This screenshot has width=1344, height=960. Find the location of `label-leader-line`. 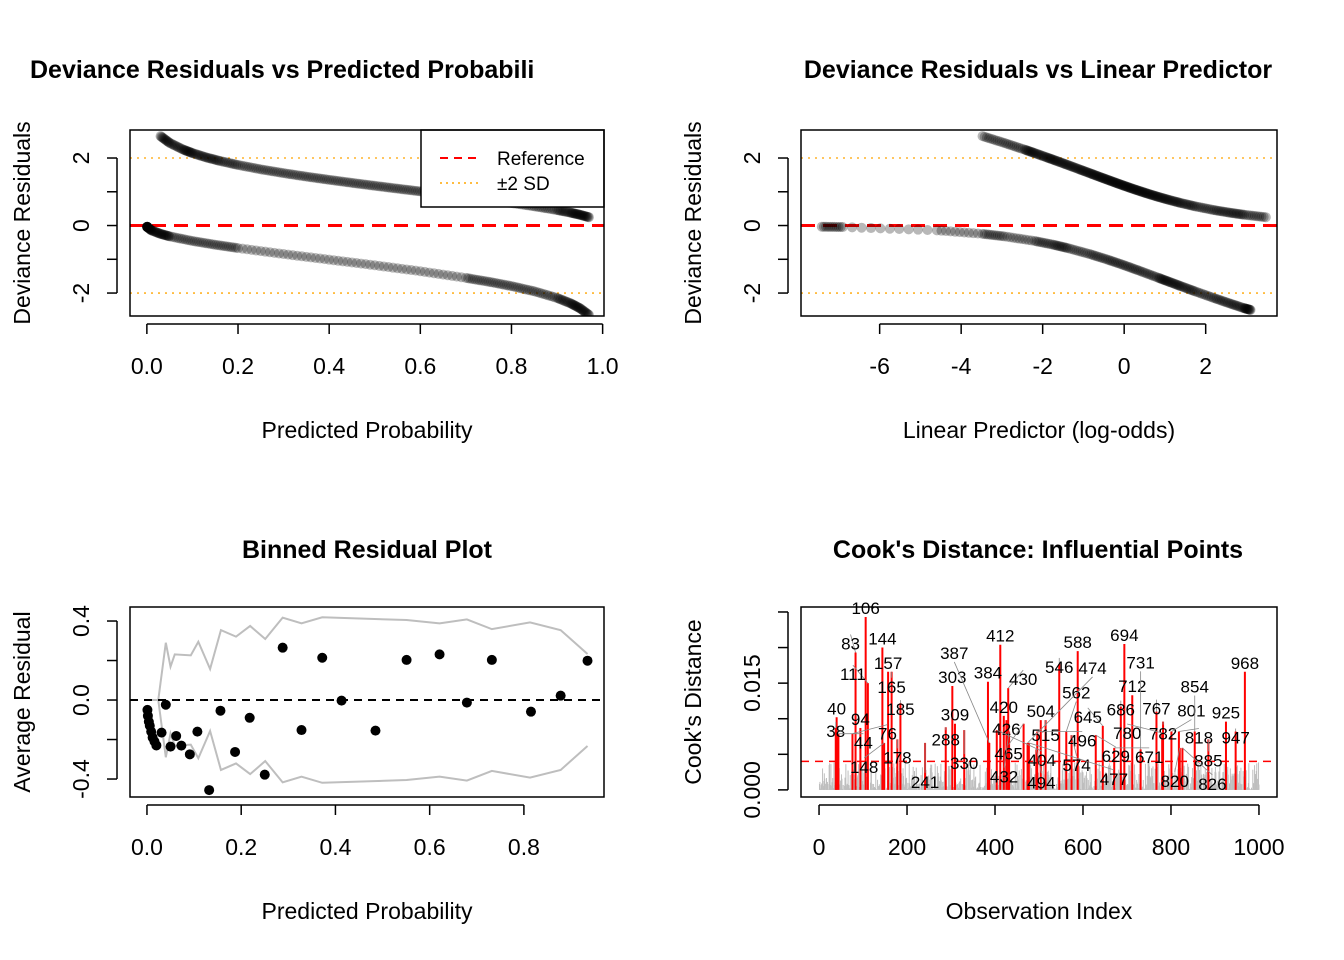

label-leader-line is located at coordinates (1188, 730).